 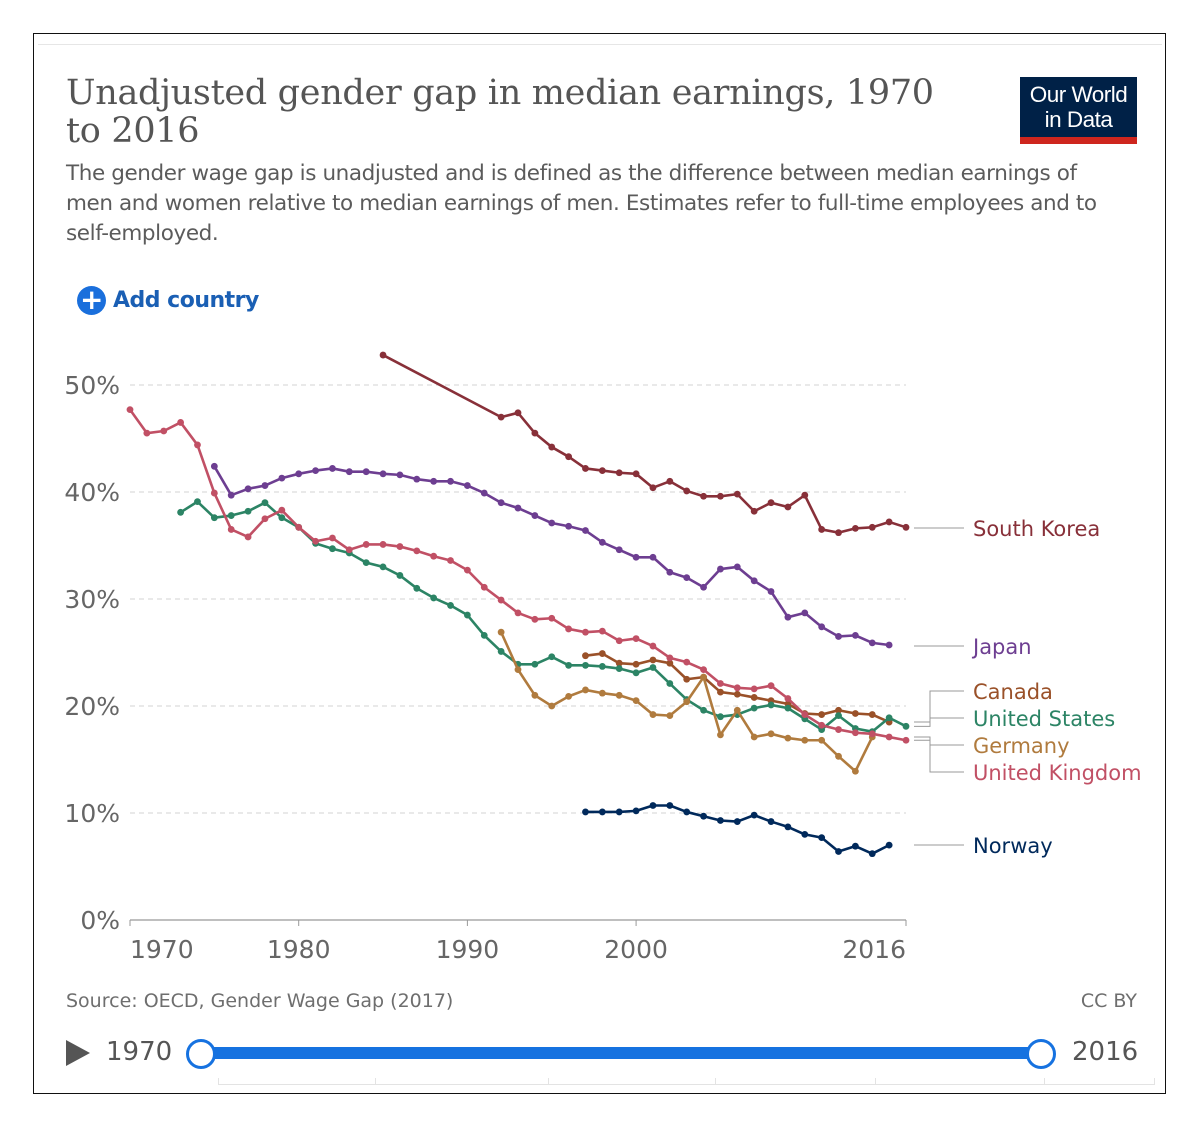 I want to click on timeline-ticks, so click(x=686, y=1081).